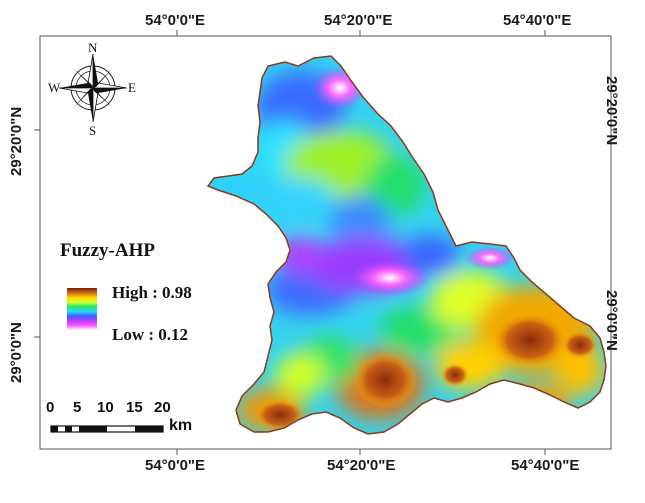 Image resolution: width=645 pixels, height=503 pixels. Describe the element at coordinates (134, 407) in the screenshot. I see `scale-tick-15: 15` at that location.